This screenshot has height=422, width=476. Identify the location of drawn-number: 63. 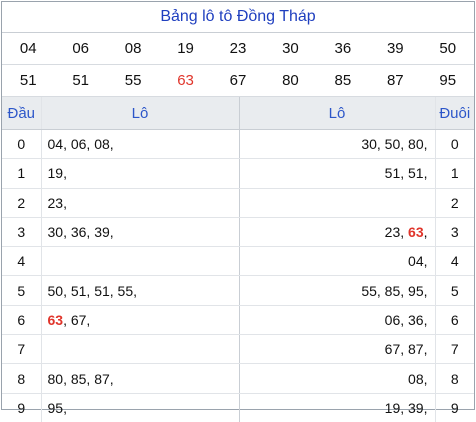
(185, 80).